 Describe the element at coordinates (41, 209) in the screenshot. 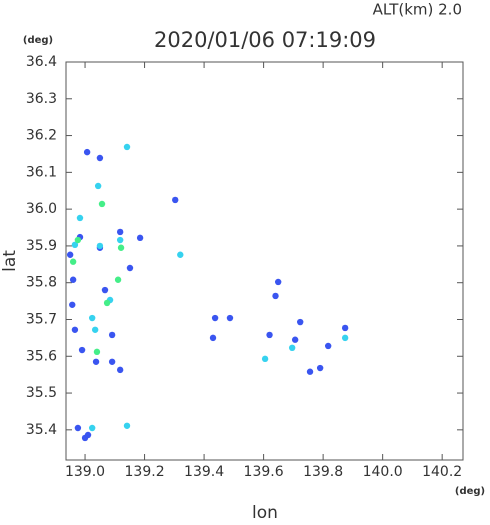

I see `y-tick-label: 36.0` at that location.